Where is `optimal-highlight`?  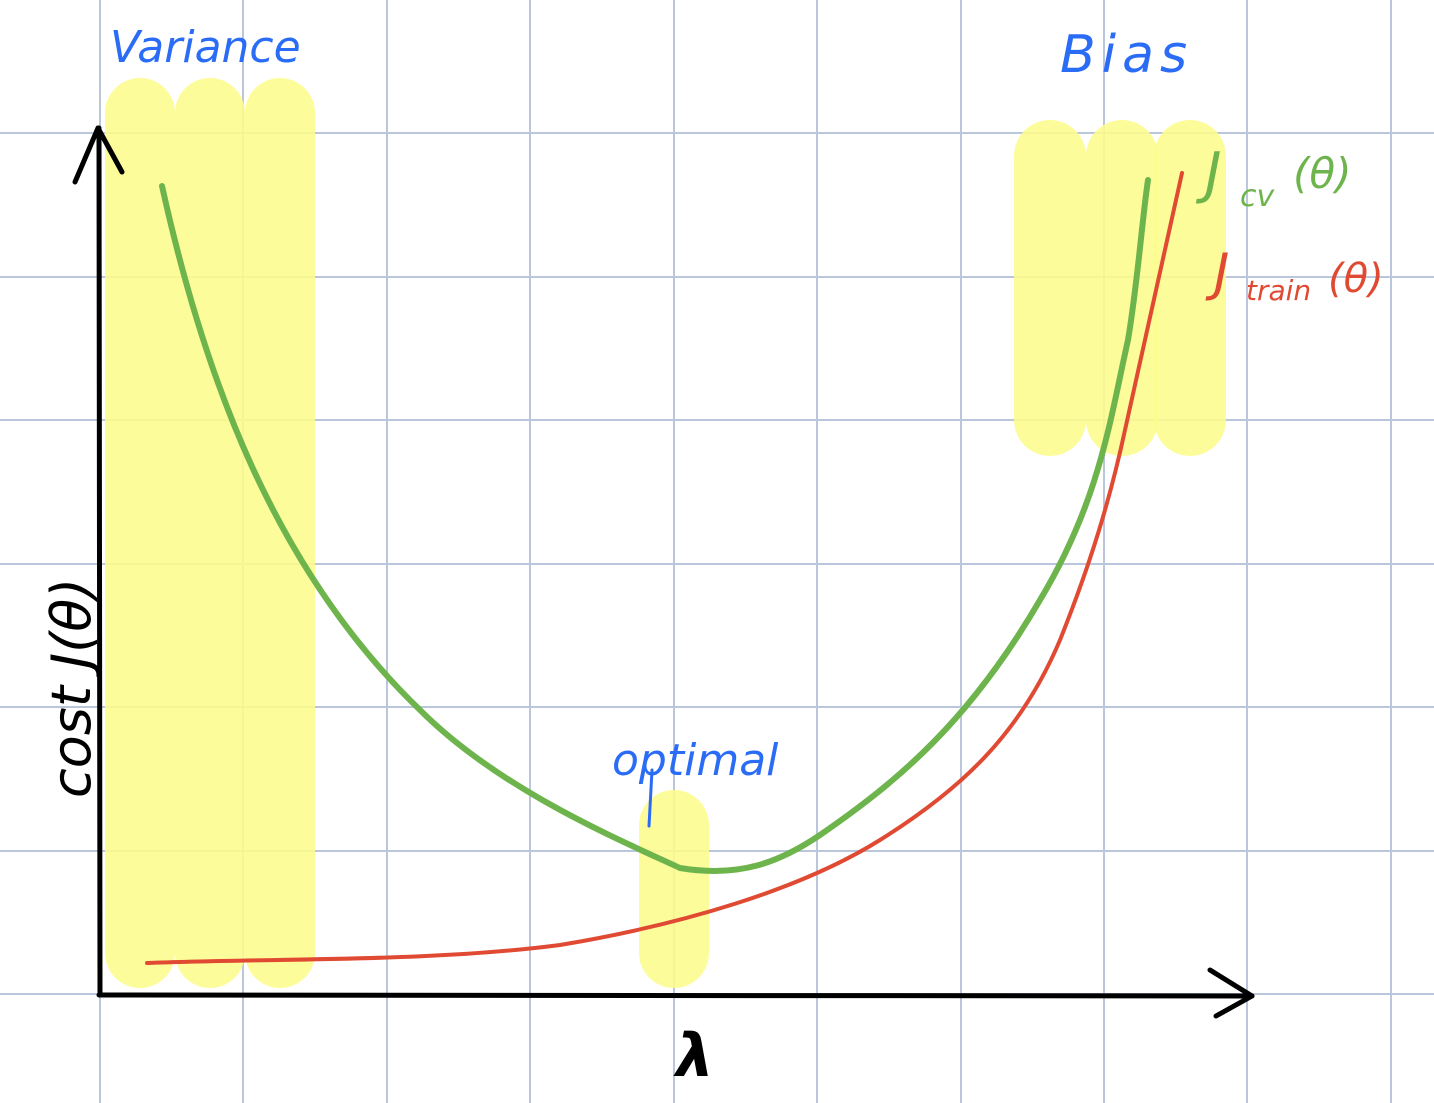 optimal-highlight is located at coordinates (674, 889).